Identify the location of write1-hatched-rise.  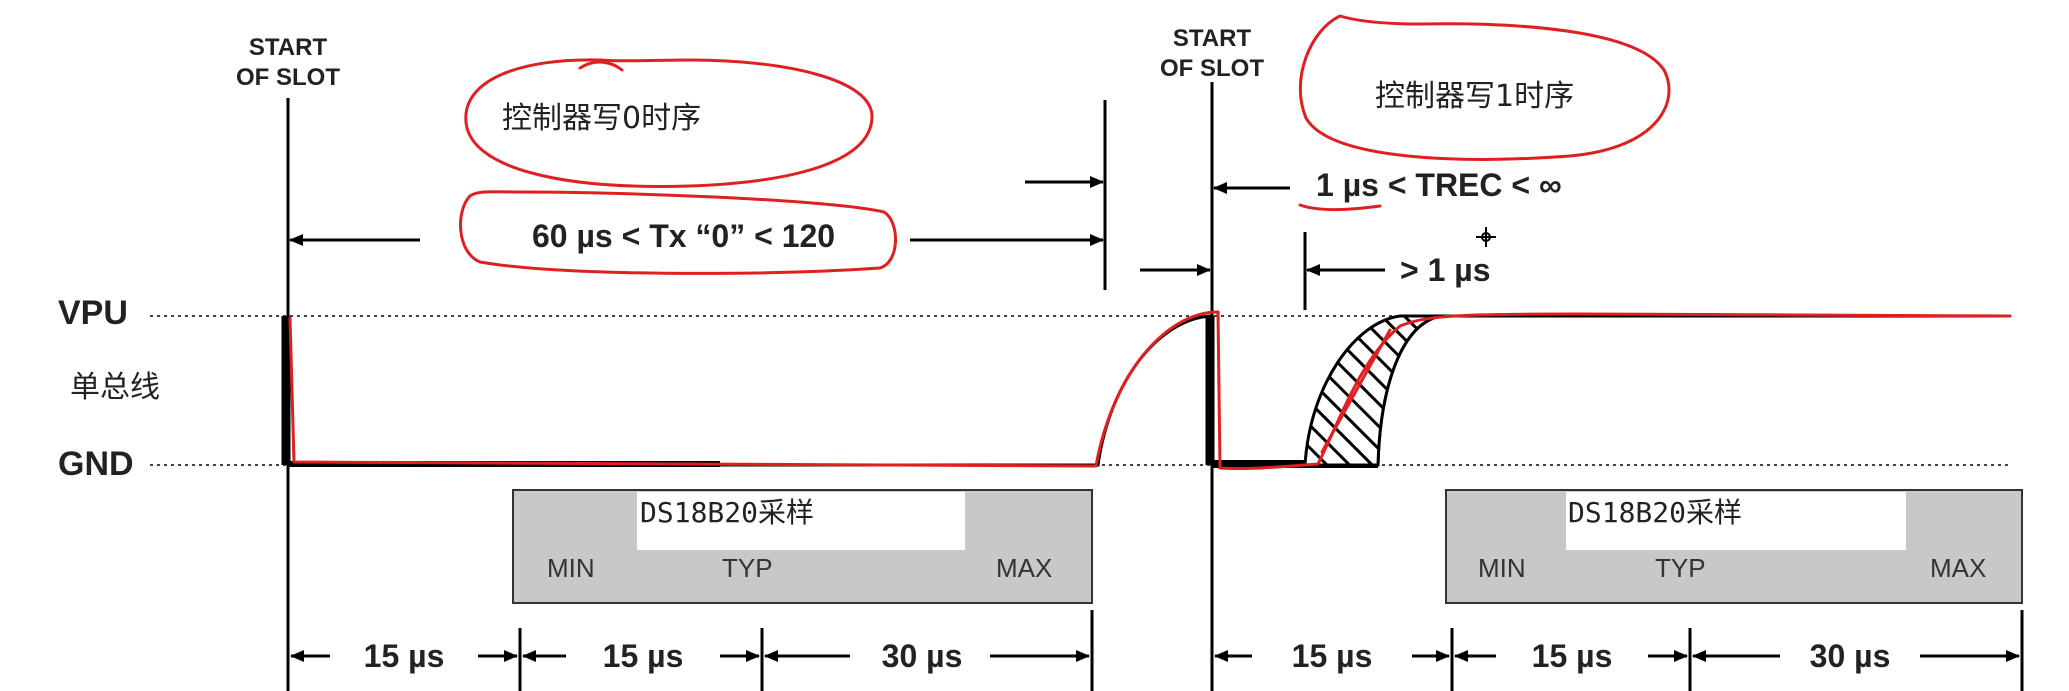
(1372, 390).